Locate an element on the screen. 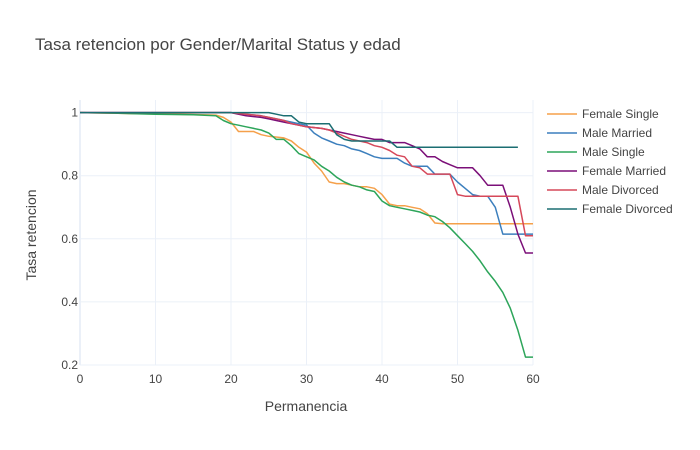  legend-label: Male Married is located at coordinates (617, 133).